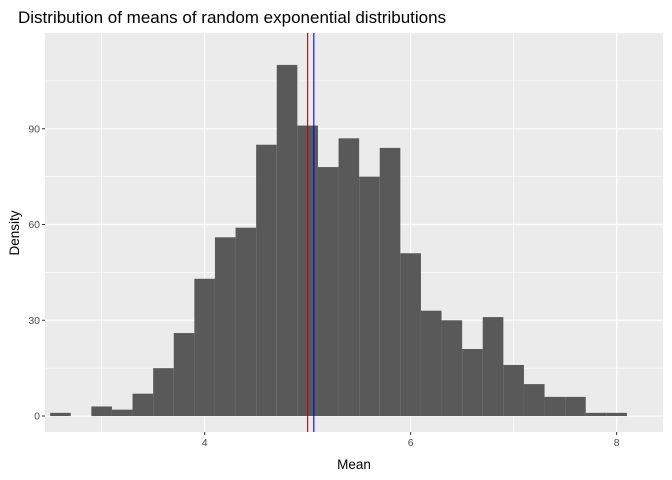 This screenshot has height=480, width=672. What do you see at coordinates (411, 443) in the screenshot?
I see `x-tick-label: 6` at bounding box center [411, 443].